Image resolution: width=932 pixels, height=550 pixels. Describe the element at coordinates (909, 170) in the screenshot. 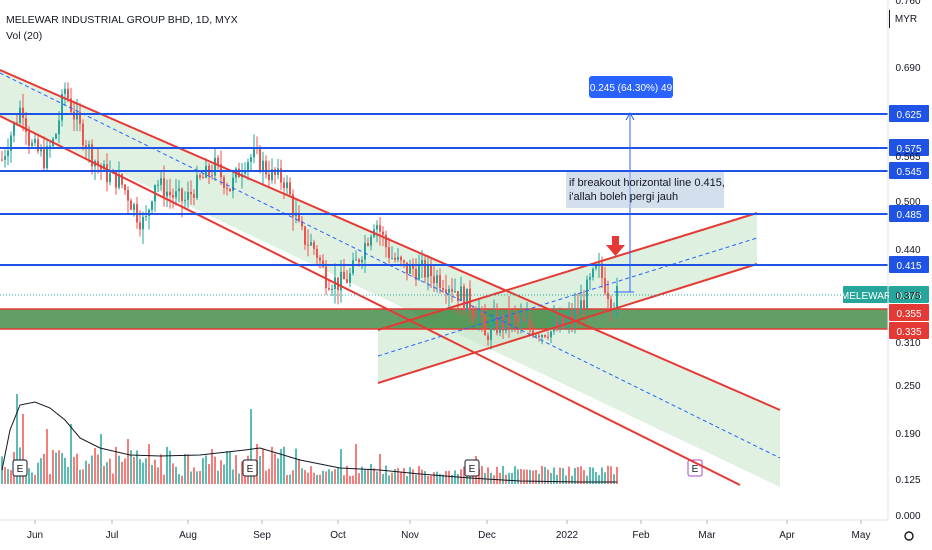

I see `level-price-tag` at that location.